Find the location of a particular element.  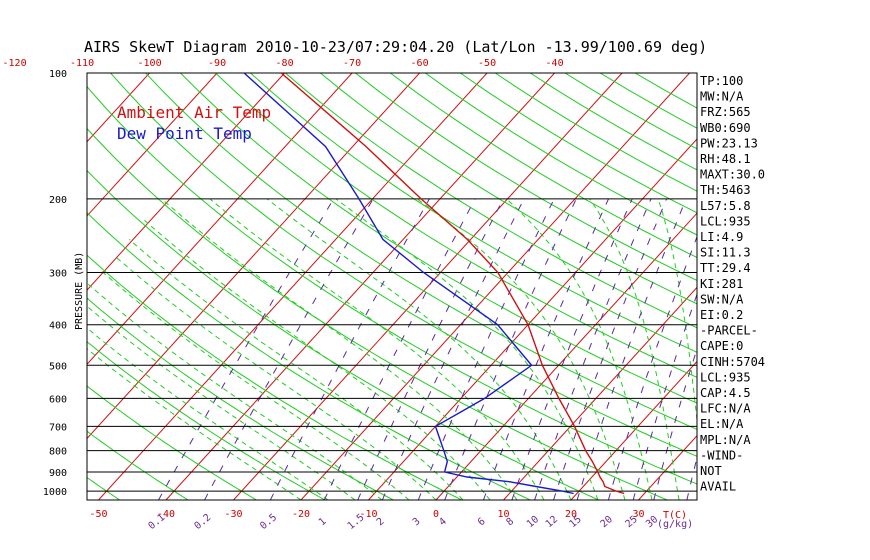

stability-index-item: MAXT:30.0 is located at coordinates (732, 175).